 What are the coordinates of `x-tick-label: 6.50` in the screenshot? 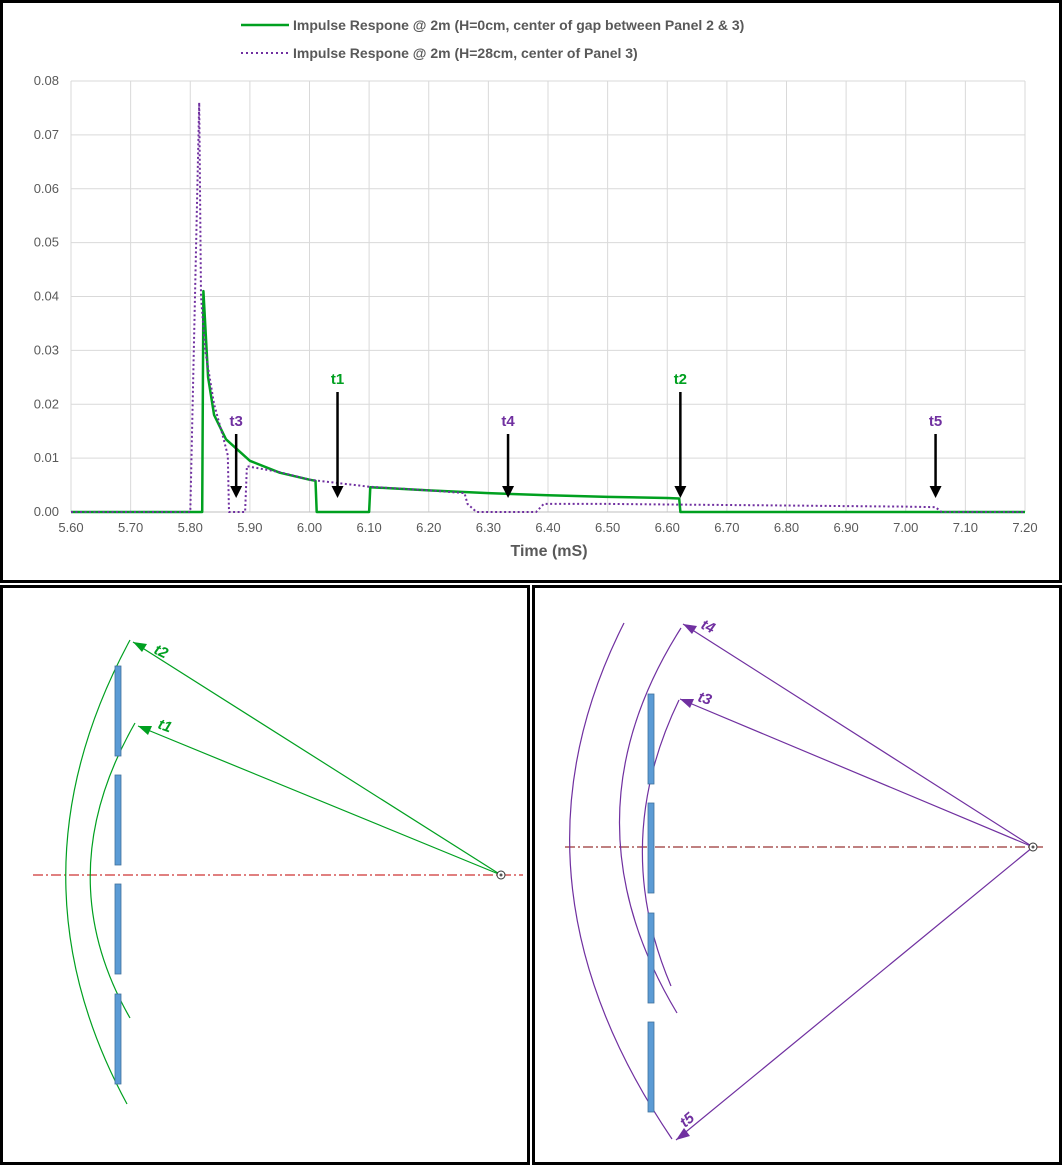 It's located at (607, 527).